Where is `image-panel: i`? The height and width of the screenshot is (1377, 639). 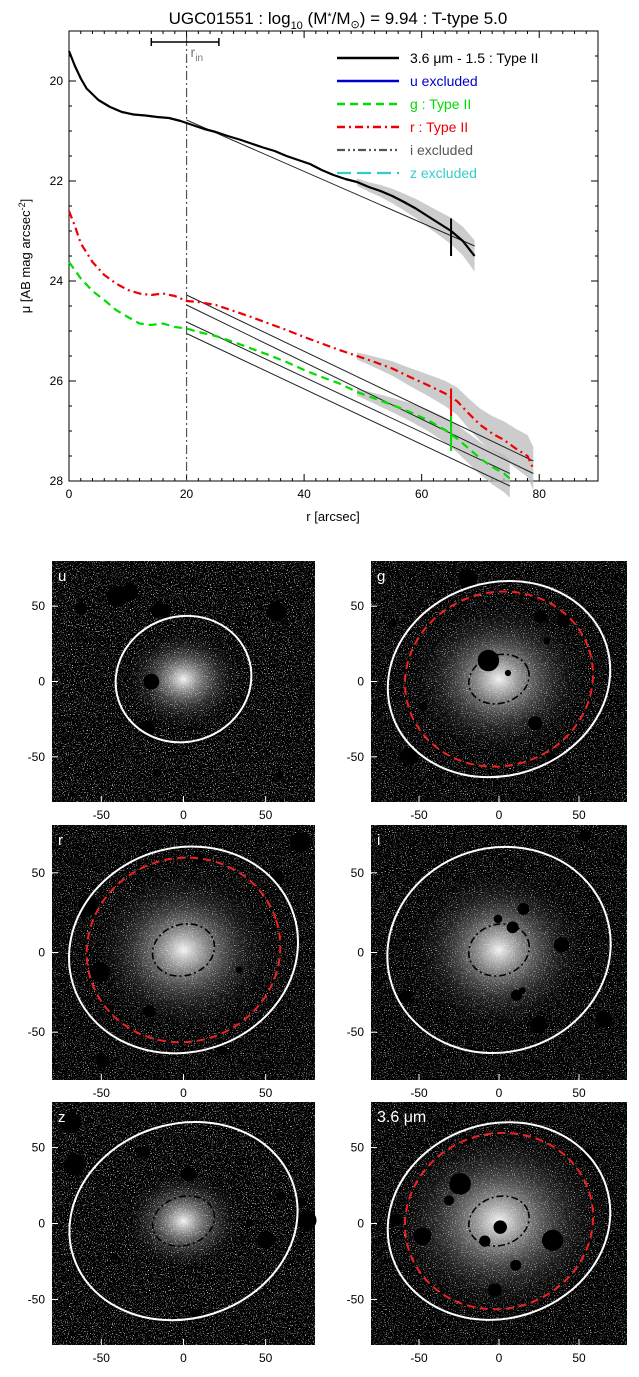 image-panel: i is located at coordinates (499, 952).